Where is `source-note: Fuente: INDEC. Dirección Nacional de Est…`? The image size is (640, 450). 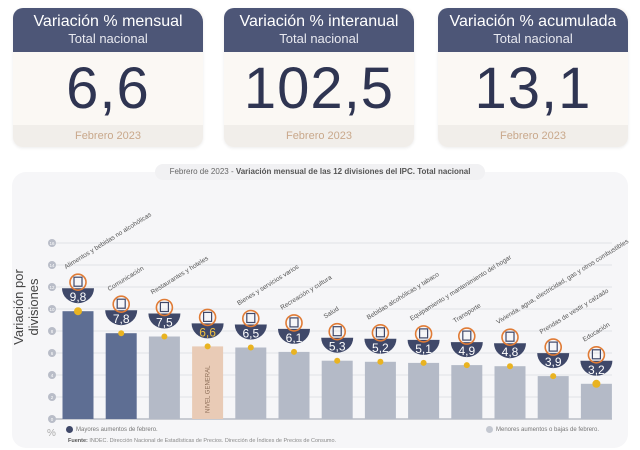 source-note: Fuente: INDEC. Dirección Nacional de Est… is located at coordinates (202, 441).